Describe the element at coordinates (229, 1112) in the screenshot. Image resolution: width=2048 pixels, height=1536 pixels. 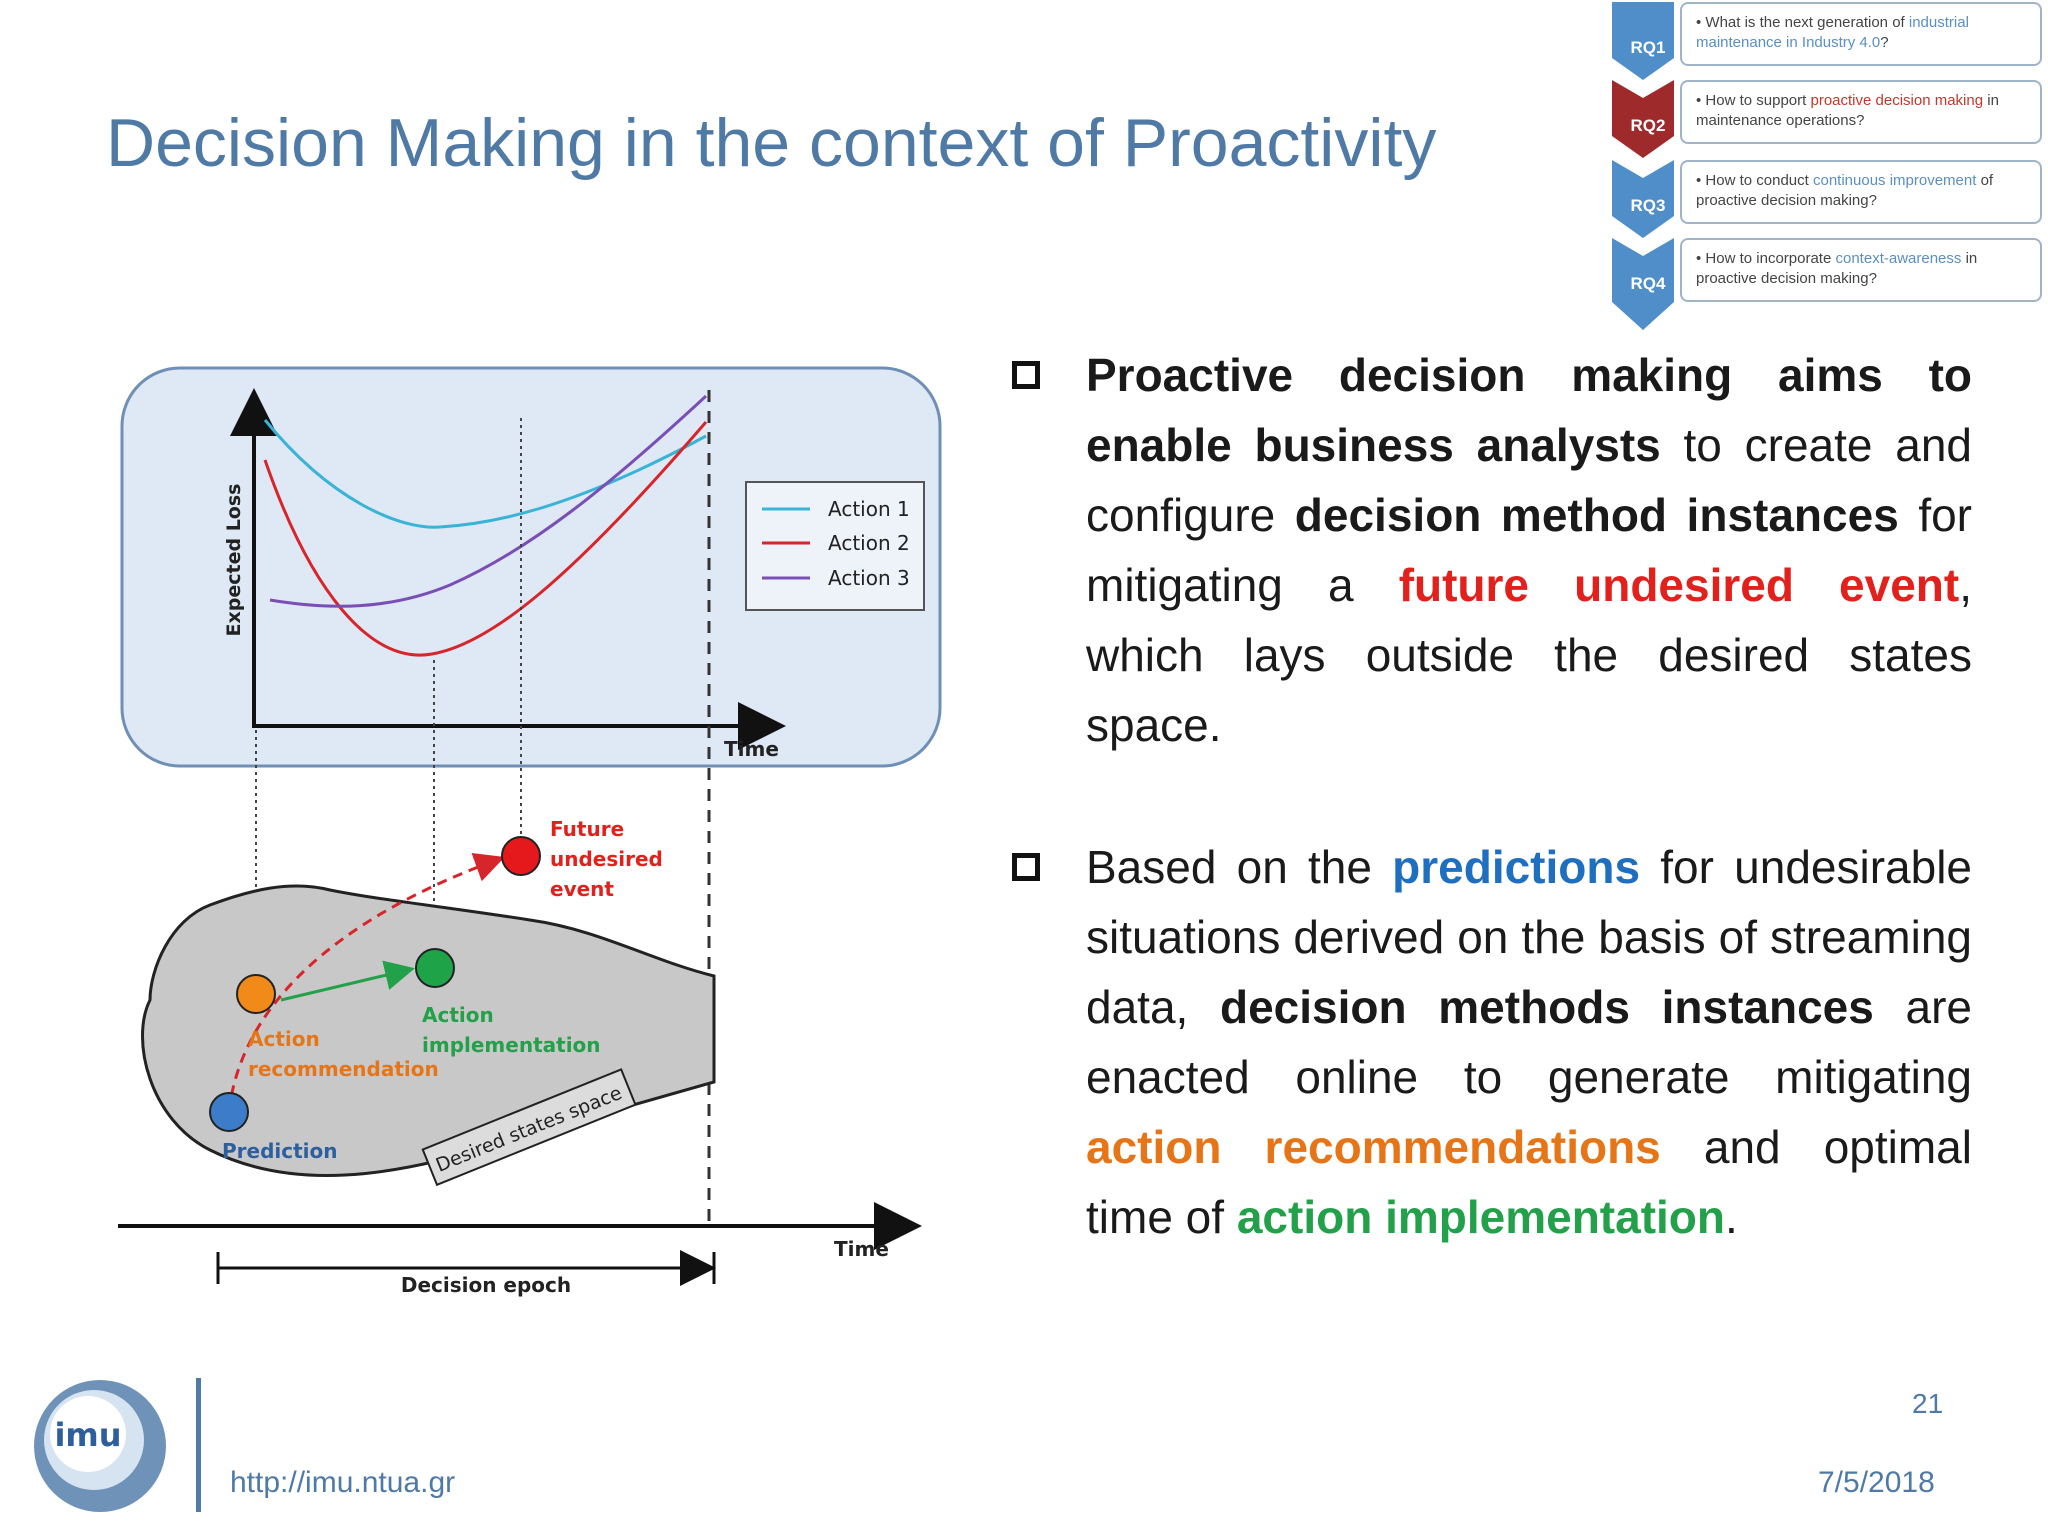
I see `prediction-marker` at that location.